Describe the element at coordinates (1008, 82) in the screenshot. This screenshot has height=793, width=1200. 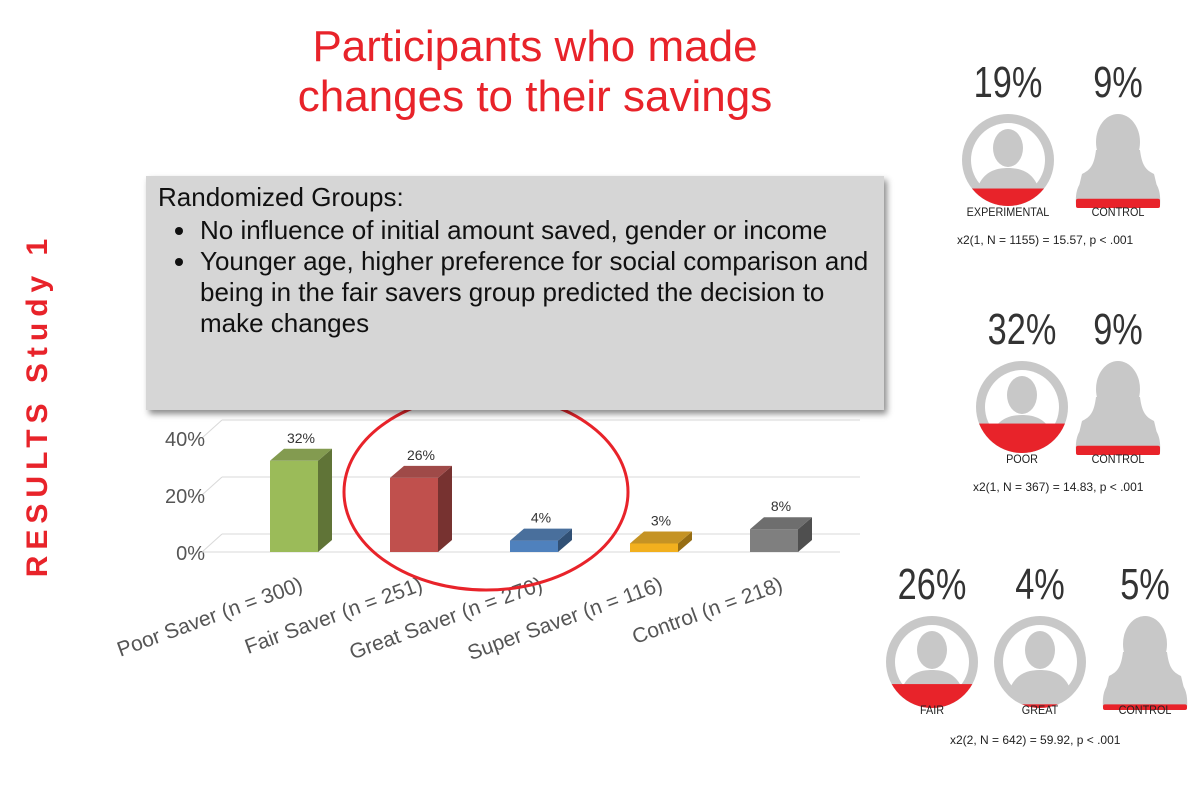
I see `percent-value: 19%` at that location.